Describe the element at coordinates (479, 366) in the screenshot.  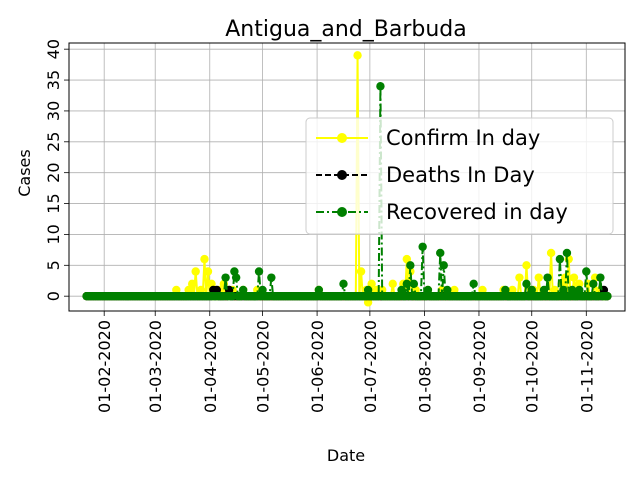
I see `x-tick-label: 01-09-2020` at that location.